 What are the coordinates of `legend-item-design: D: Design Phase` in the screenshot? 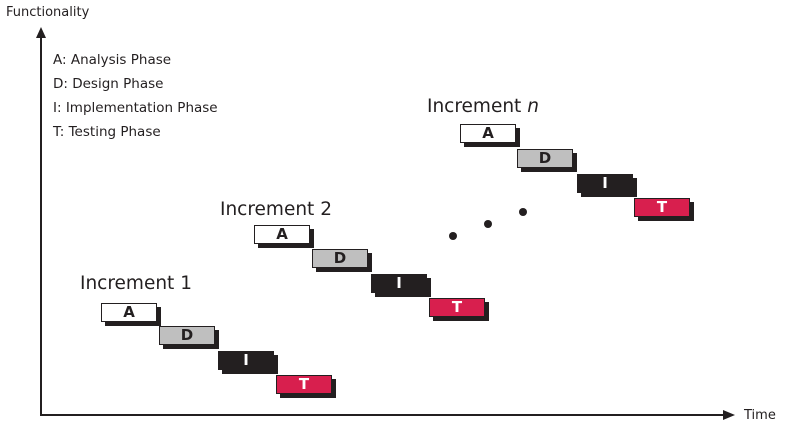 It's located at (108, 84).